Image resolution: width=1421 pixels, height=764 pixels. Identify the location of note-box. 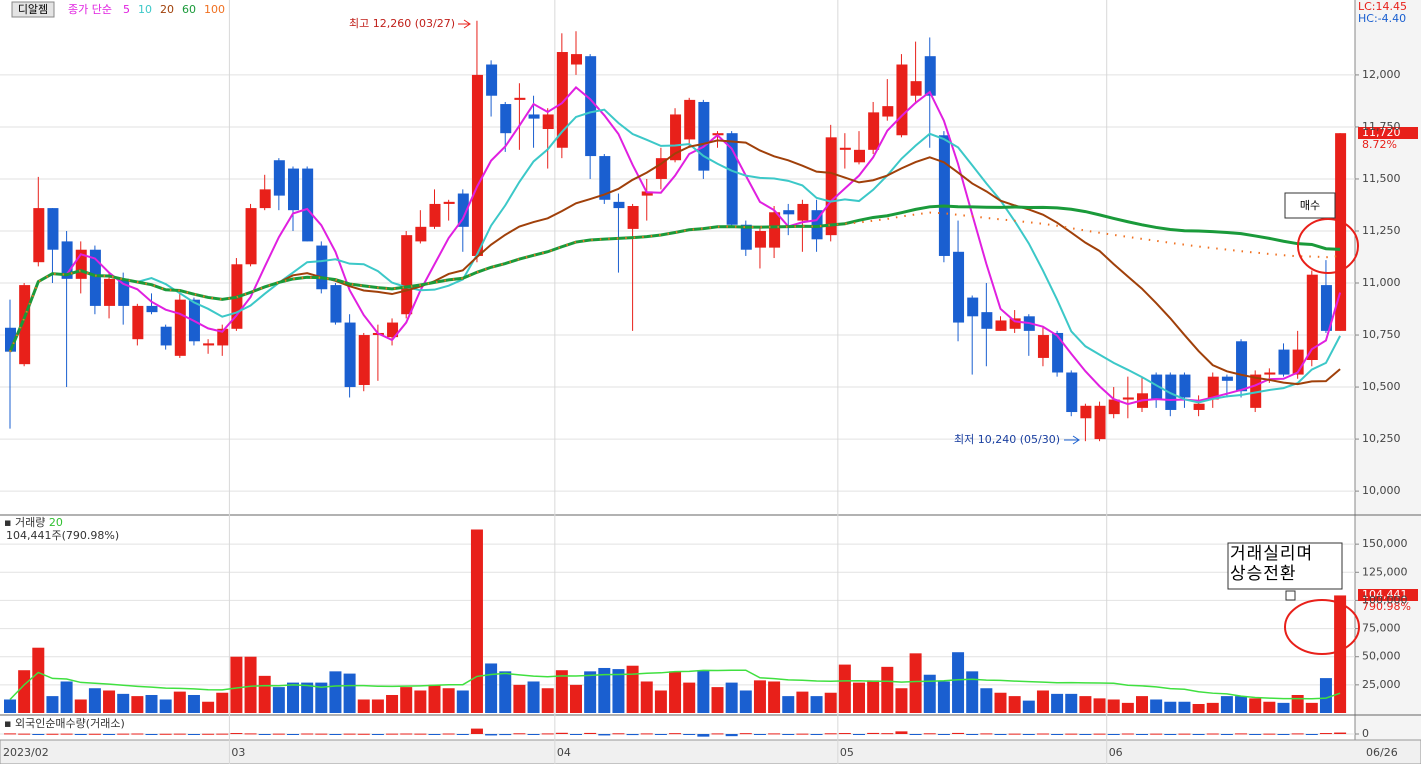
(1285, 566).